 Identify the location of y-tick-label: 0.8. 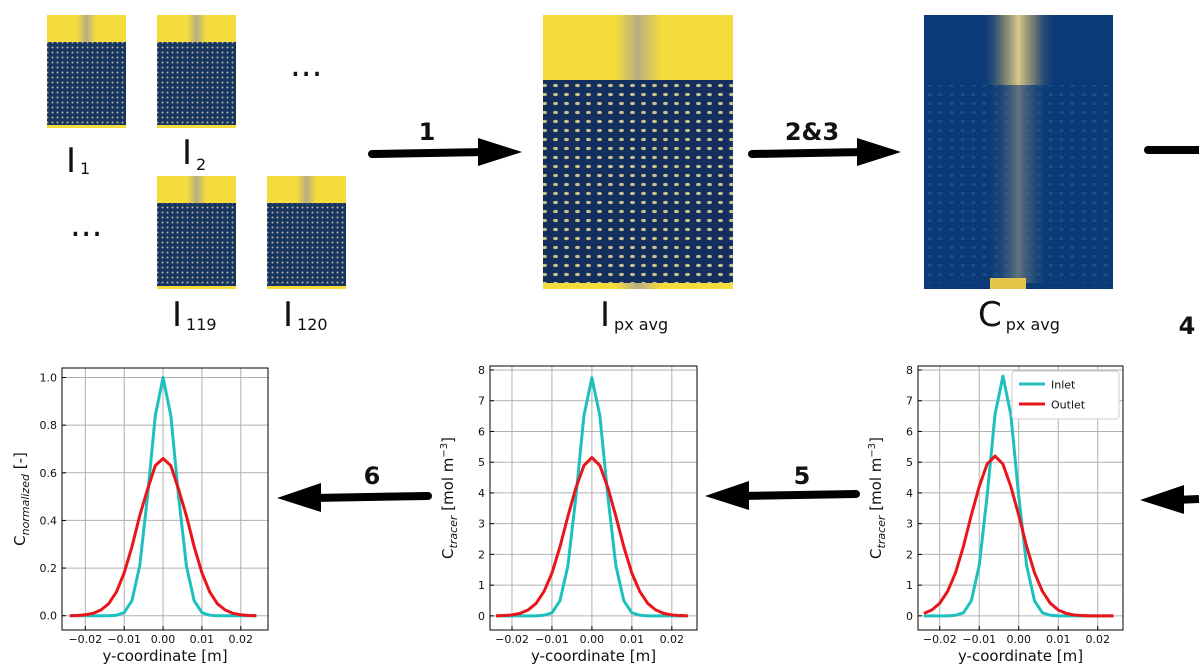
(49, 425).